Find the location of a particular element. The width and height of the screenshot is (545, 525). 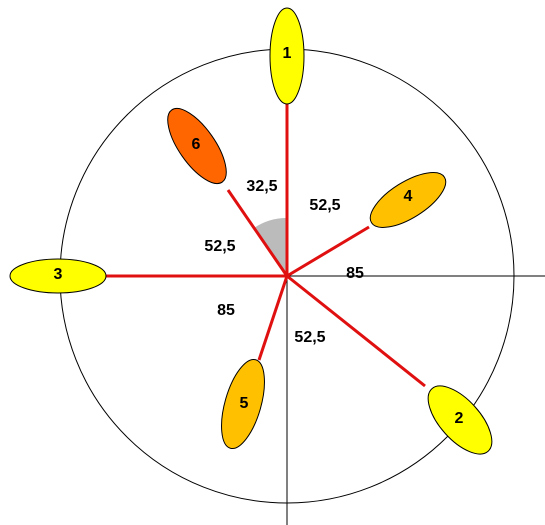

angle-label: 32,5 is located at coordinates (261, 186).